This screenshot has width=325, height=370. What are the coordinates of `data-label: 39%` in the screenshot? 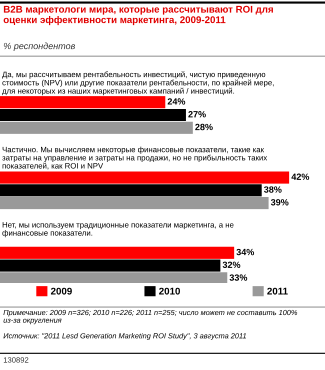 It's located at (279, 202).